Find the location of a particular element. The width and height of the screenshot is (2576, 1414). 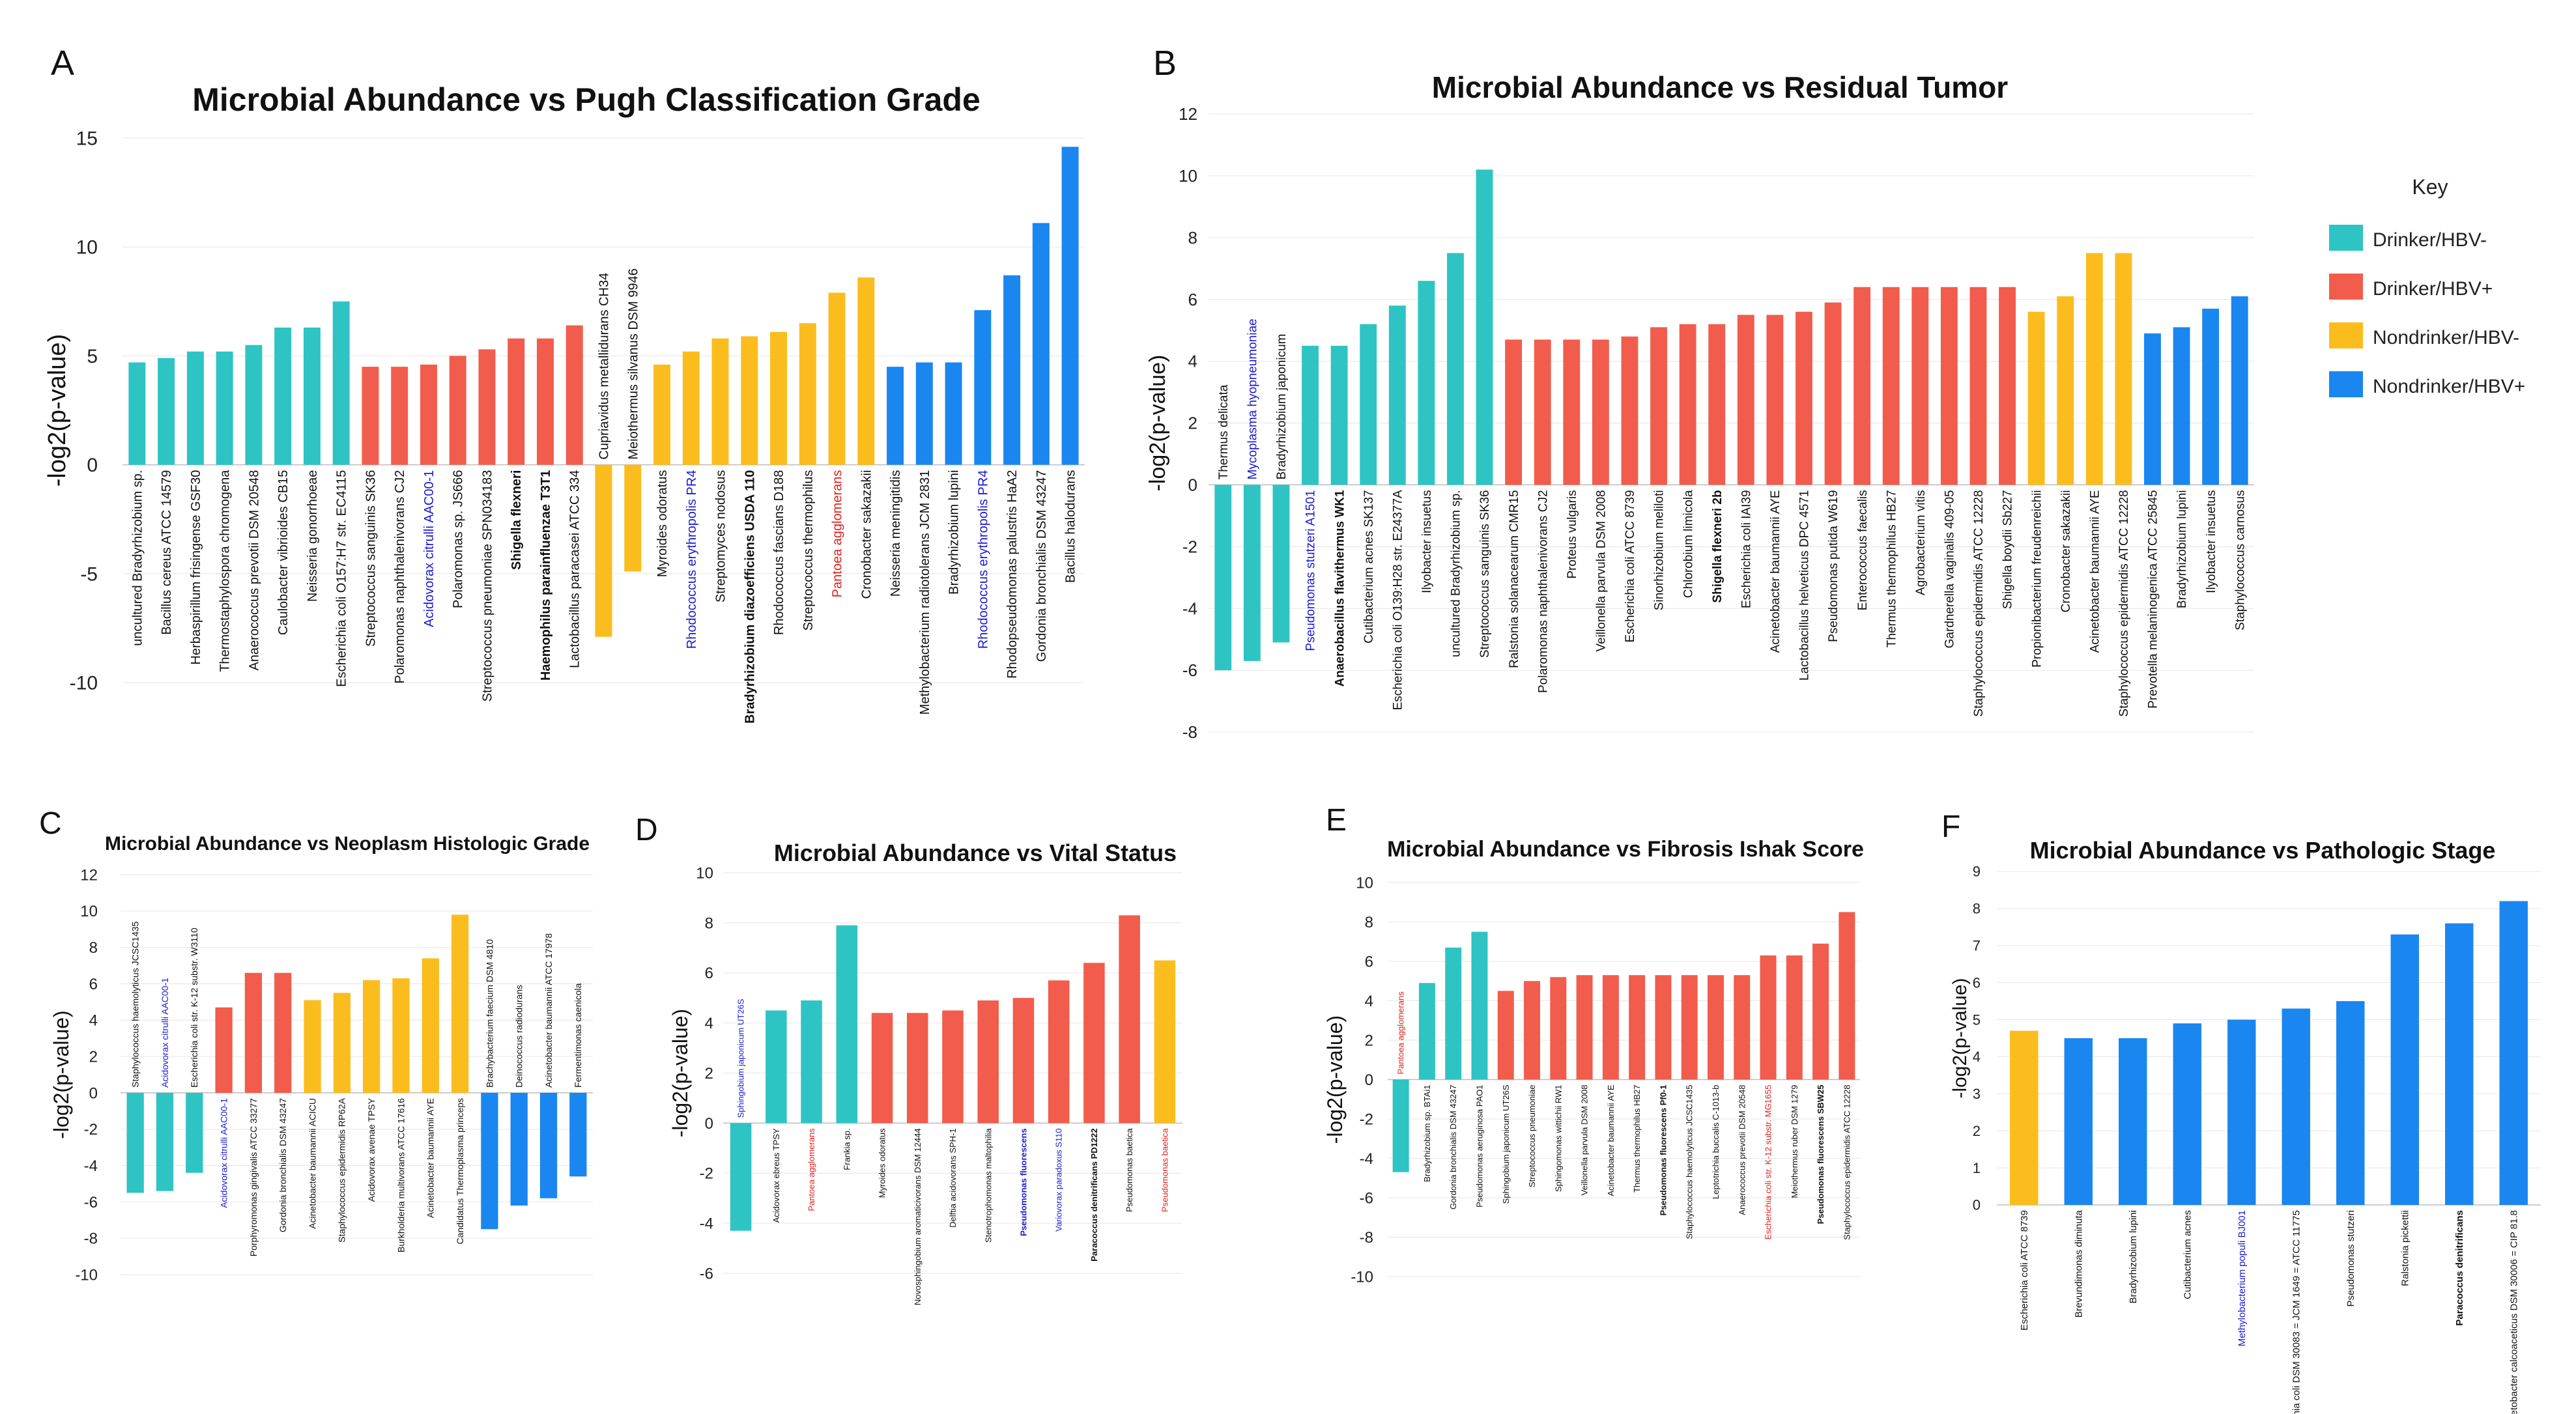

panel-d-bar-label: Pantoea agglomerans is located at coordinates (812, 1169).